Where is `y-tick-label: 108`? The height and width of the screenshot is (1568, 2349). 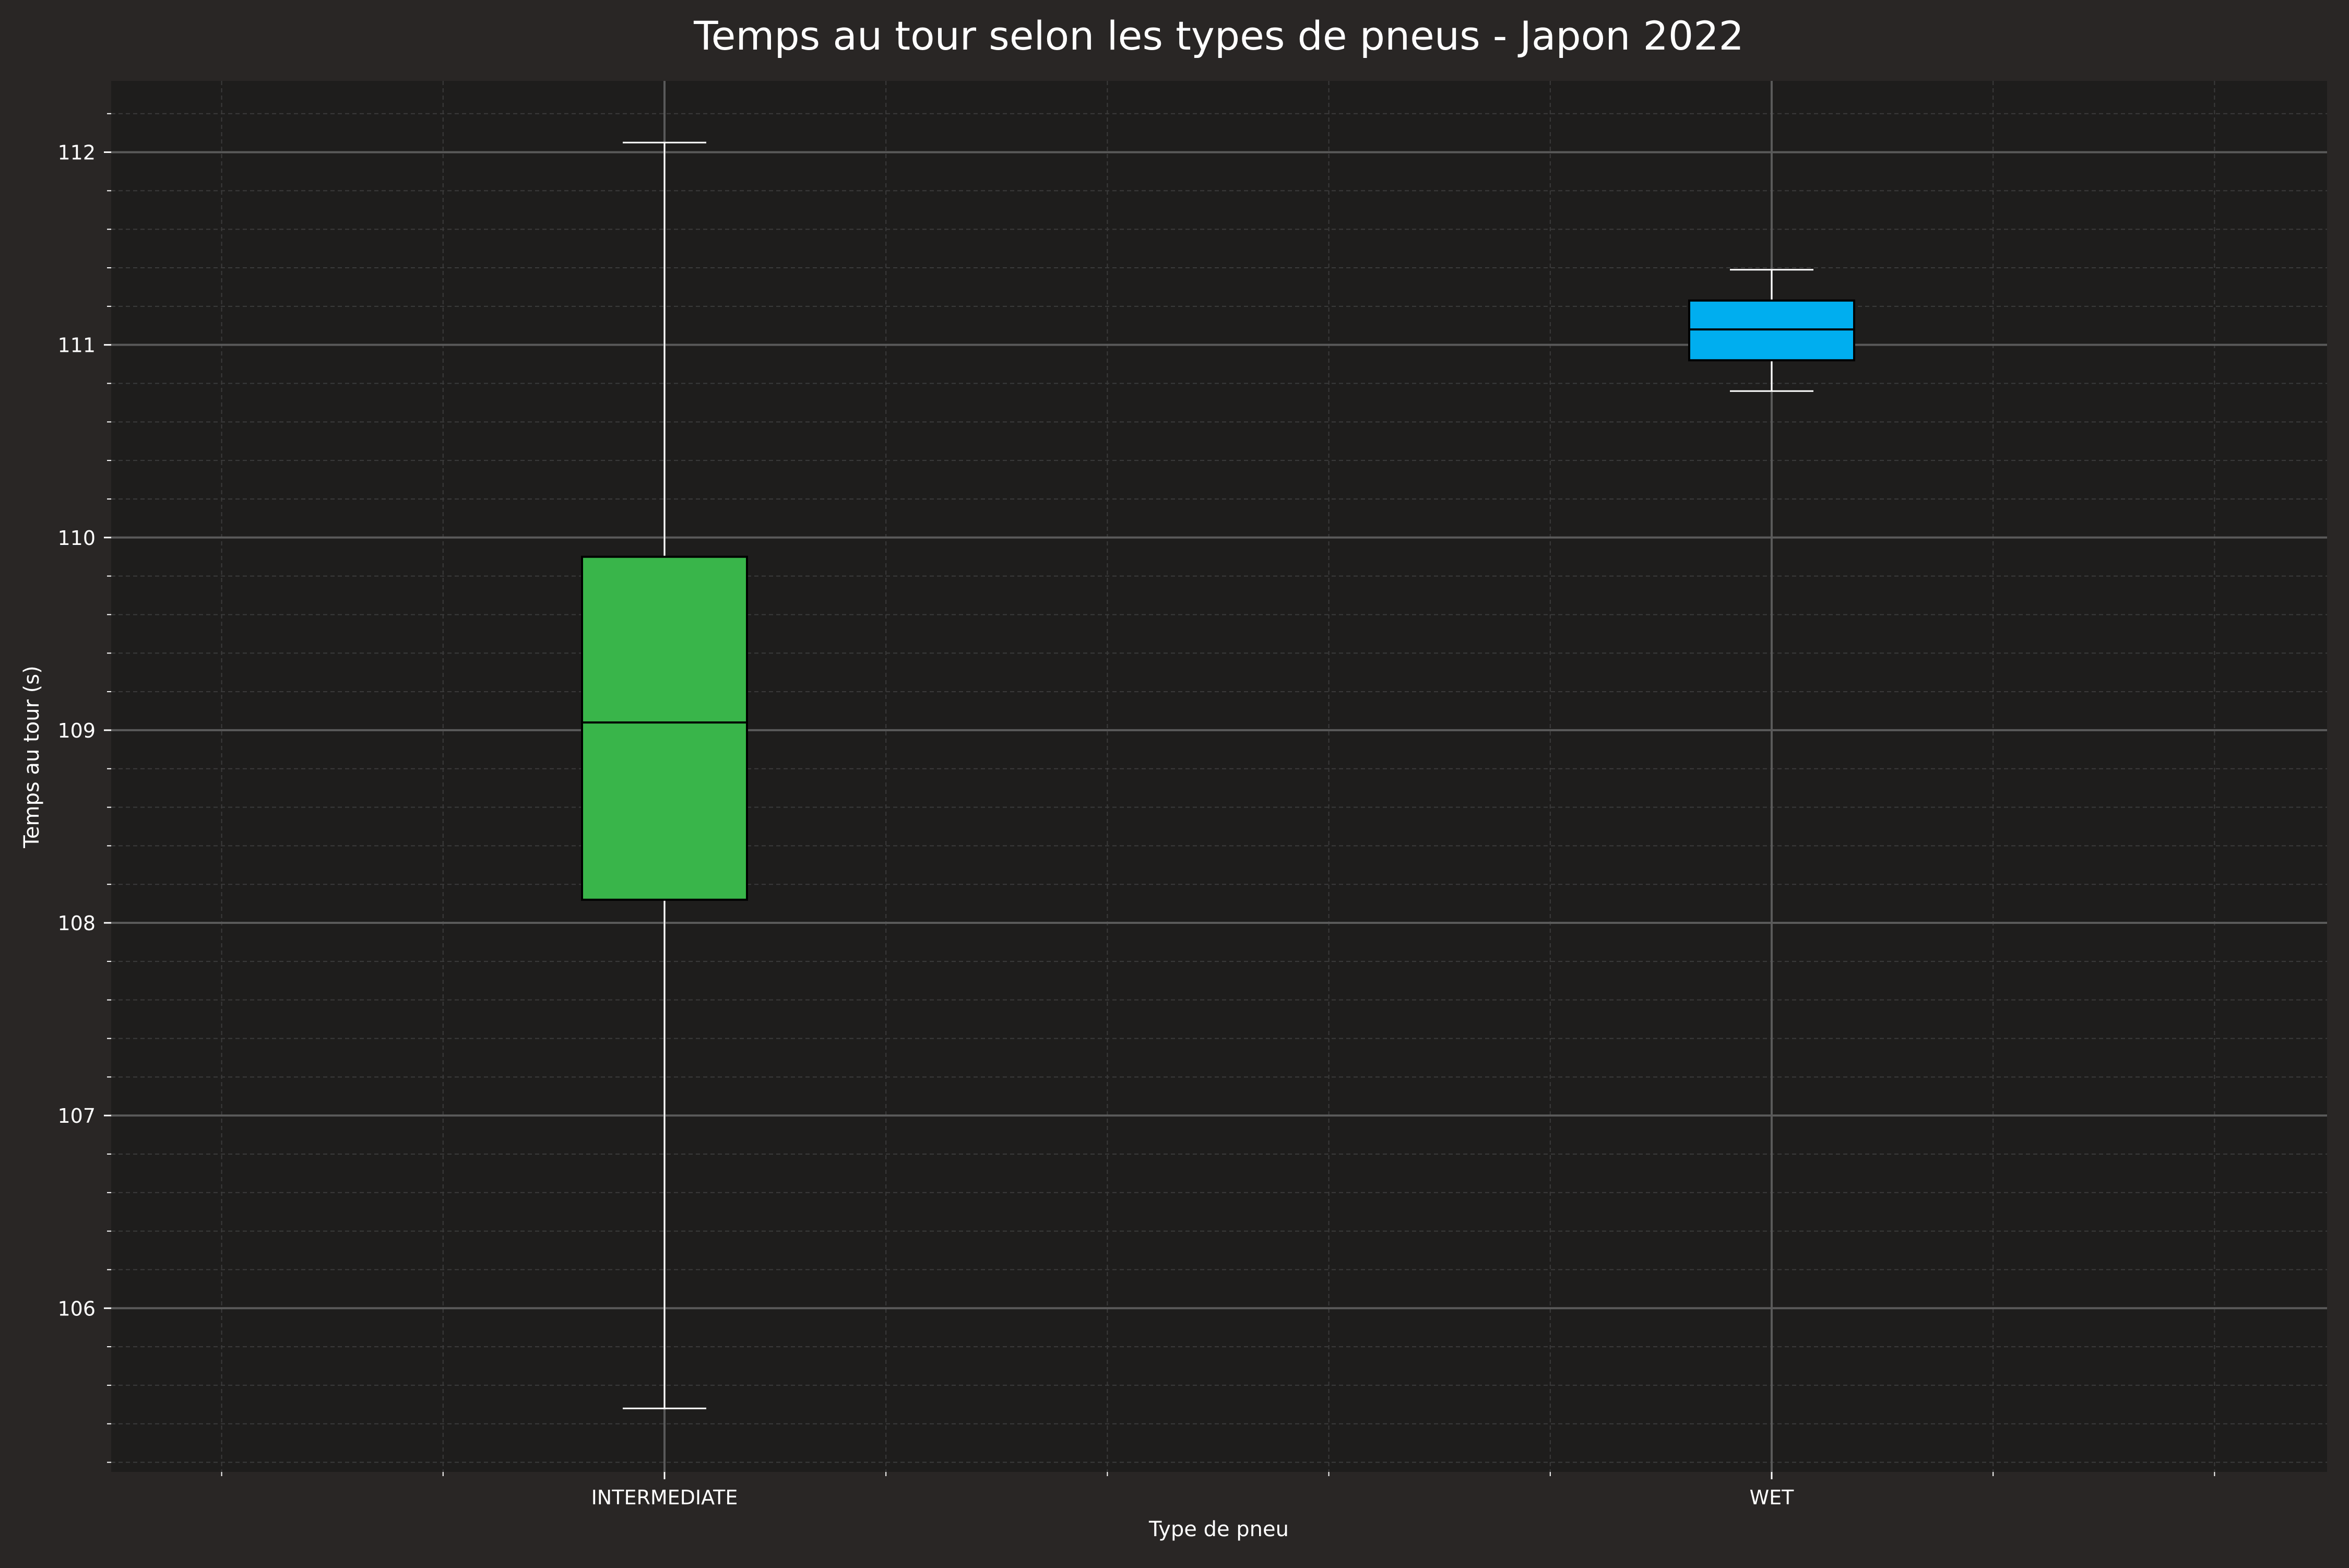
y-tick-label: 108 is located at coordinates (76, 923).